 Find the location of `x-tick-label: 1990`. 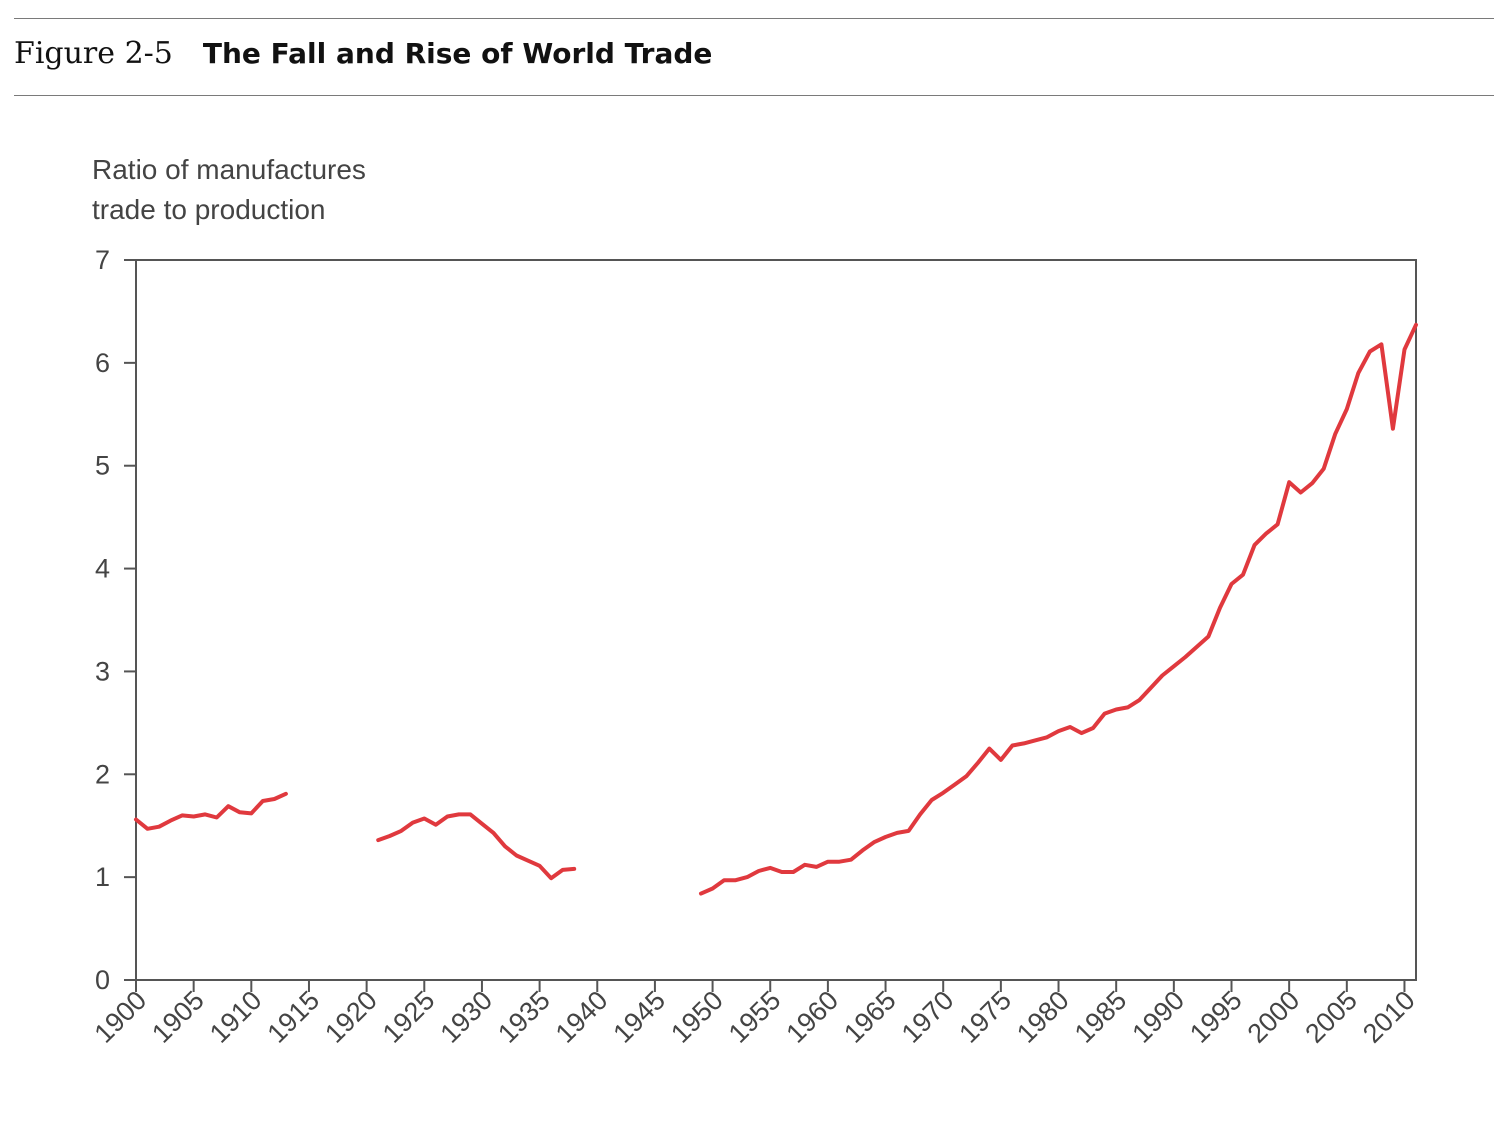

x-tick-label: 1990 is located at coordinates (1158, 1017).